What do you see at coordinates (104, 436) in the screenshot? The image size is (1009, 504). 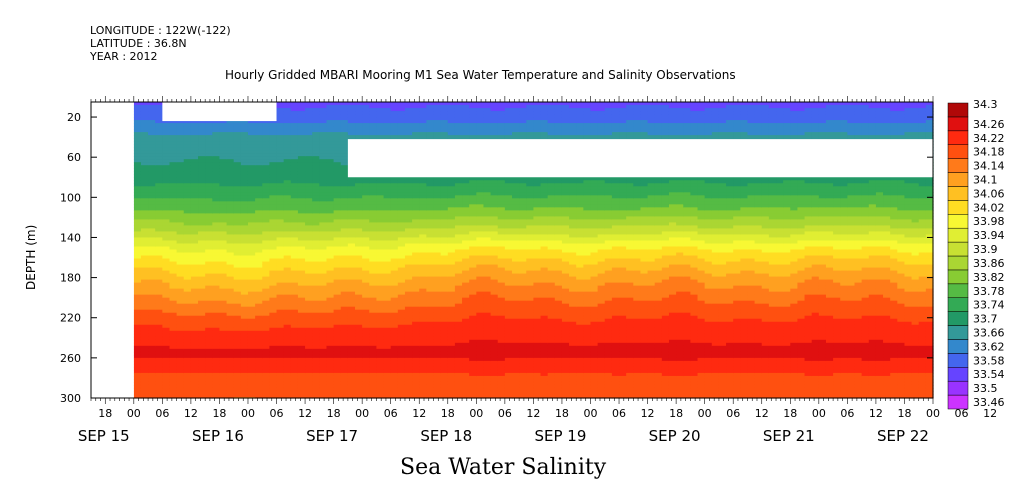 I see `x-date-label: SEP 15` at bounding box center [104, 436].